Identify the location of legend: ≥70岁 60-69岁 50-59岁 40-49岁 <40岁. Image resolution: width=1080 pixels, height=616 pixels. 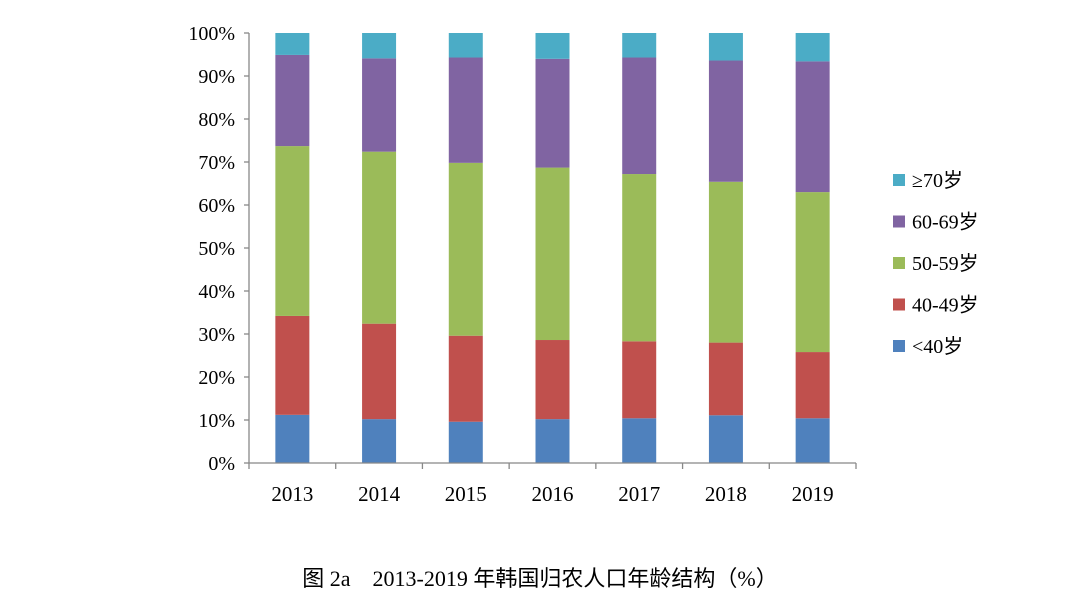
(936, 263).